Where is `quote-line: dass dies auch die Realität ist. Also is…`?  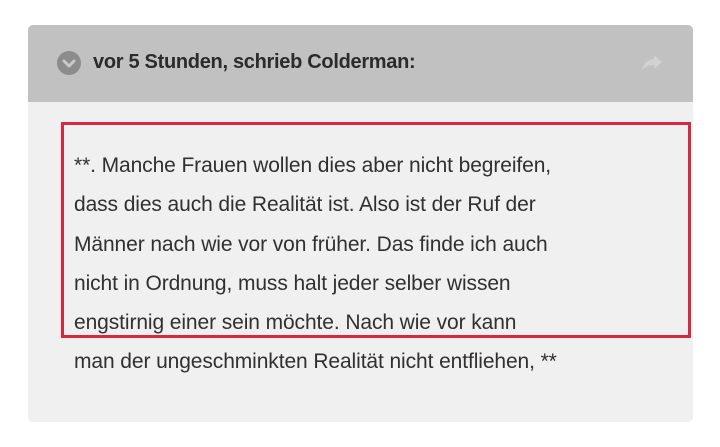
quote-line: dass dies auch die Realität ist. Also is… is located at coordinates (305, 205).